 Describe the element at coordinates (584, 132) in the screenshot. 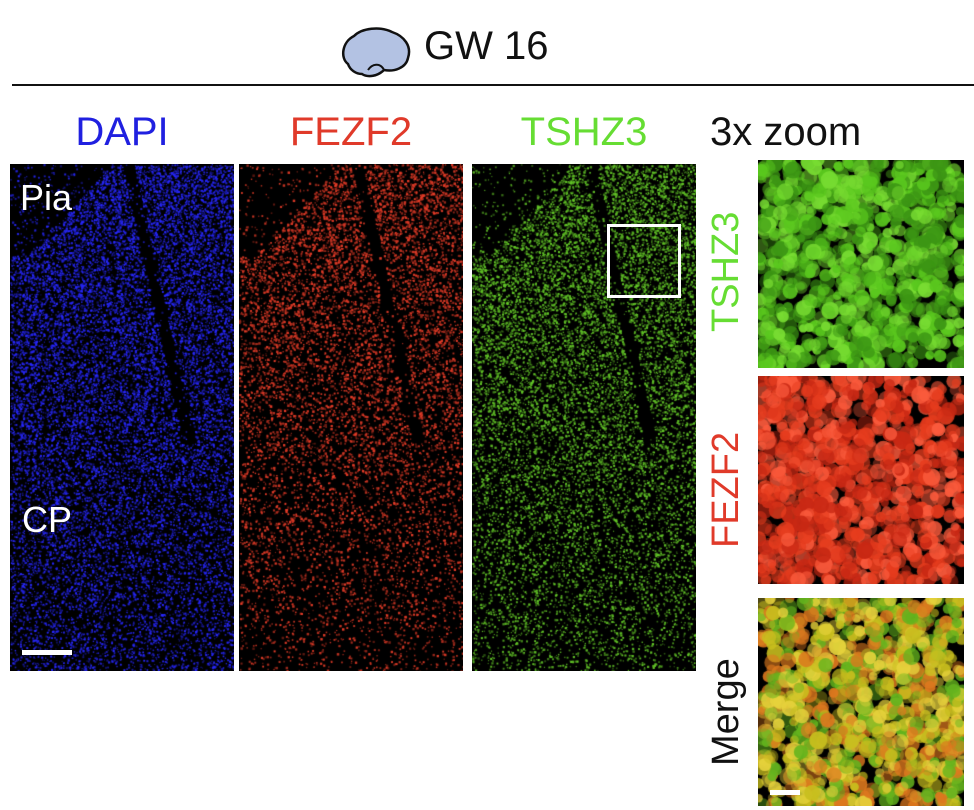

I see `column-label-tshz3: TSHZ3` at that location.